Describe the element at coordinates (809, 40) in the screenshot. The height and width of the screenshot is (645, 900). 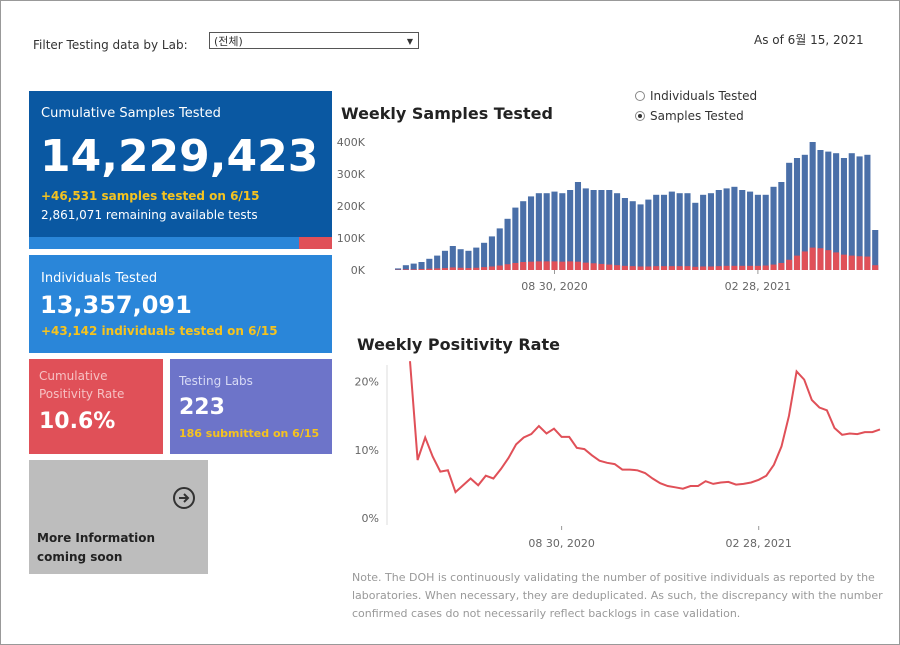
I see `as-of-date: As of 6월 15, 2021` at that location.